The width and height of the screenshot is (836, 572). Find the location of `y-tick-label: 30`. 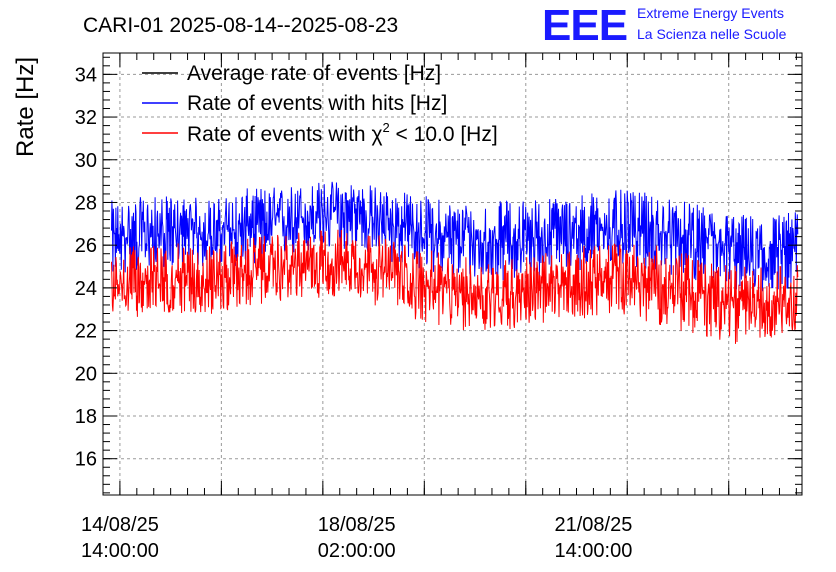

y-tick-label: 30 is located at coordinates (86, 161).